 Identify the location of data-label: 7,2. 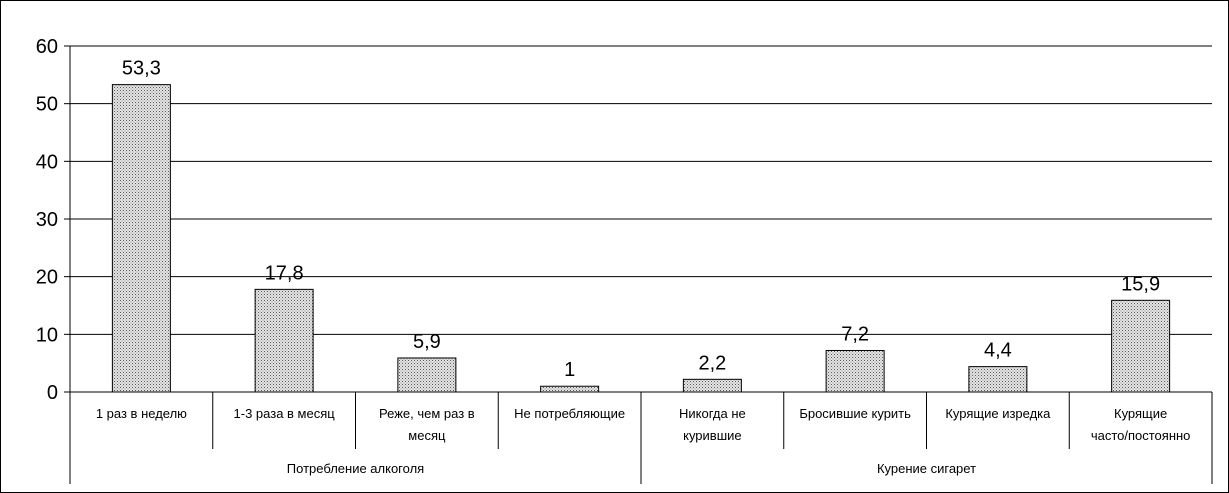
(855, 334).